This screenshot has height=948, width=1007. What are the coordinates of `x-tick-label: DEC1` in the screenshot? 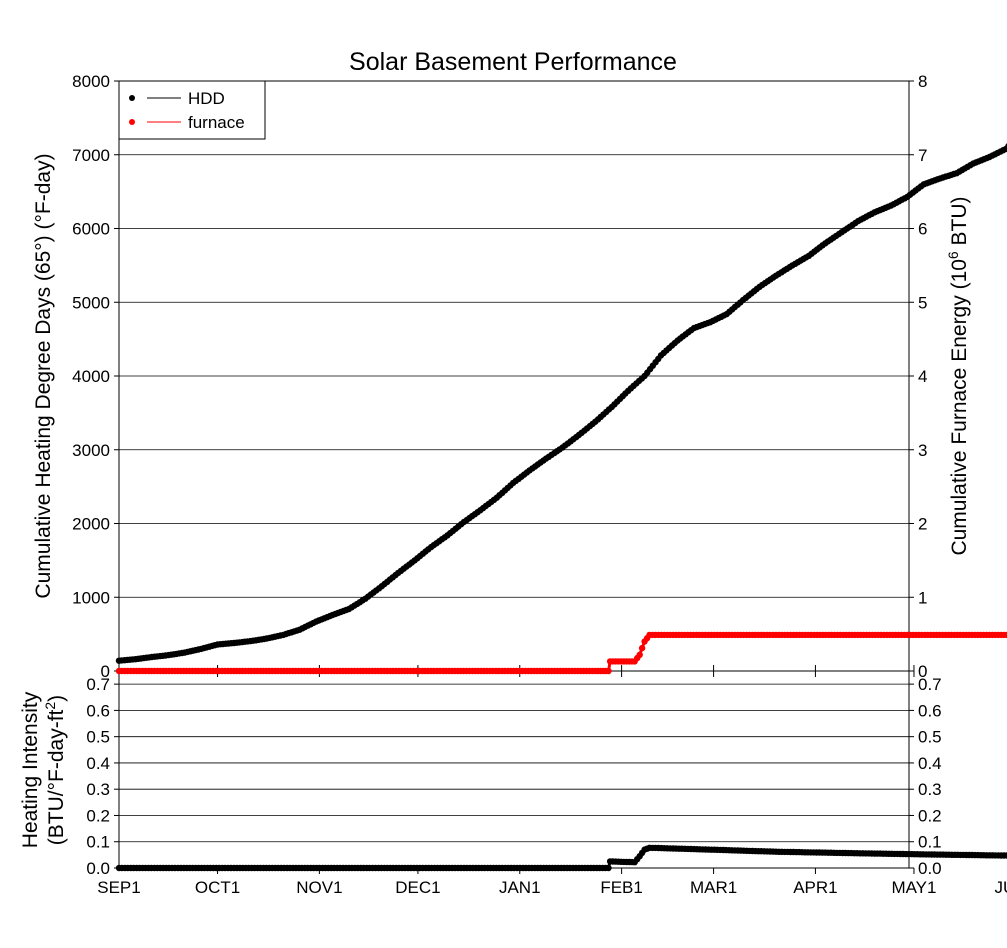 It's located at (417, 887).